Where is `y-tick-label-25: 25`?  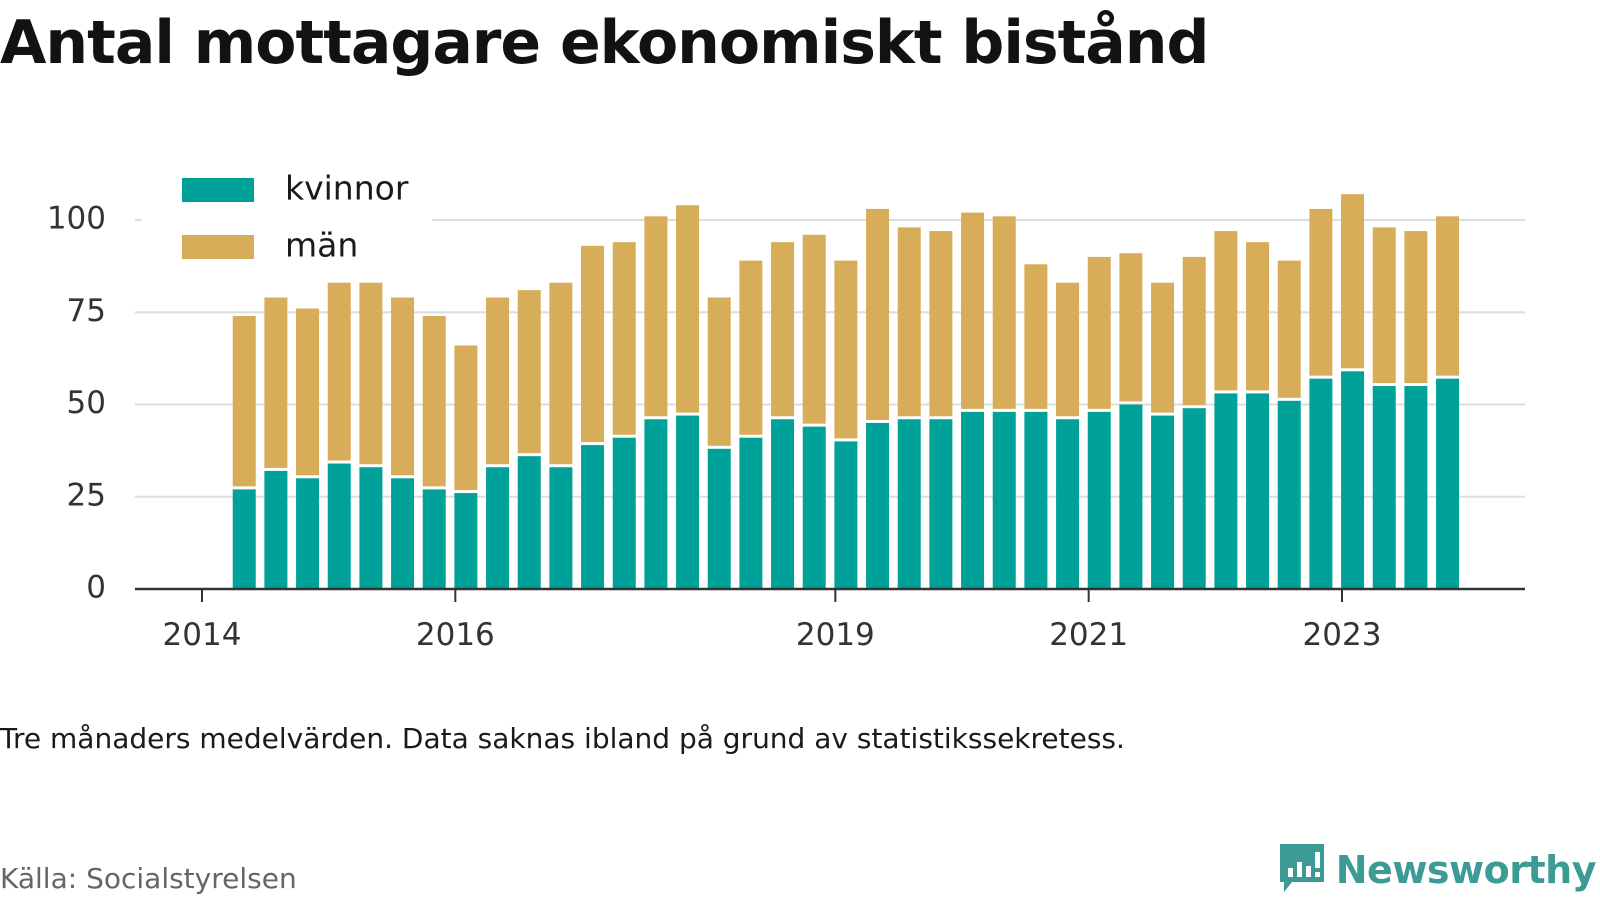
y-tick-label-25: 25 is located at coordinates (86, 495).